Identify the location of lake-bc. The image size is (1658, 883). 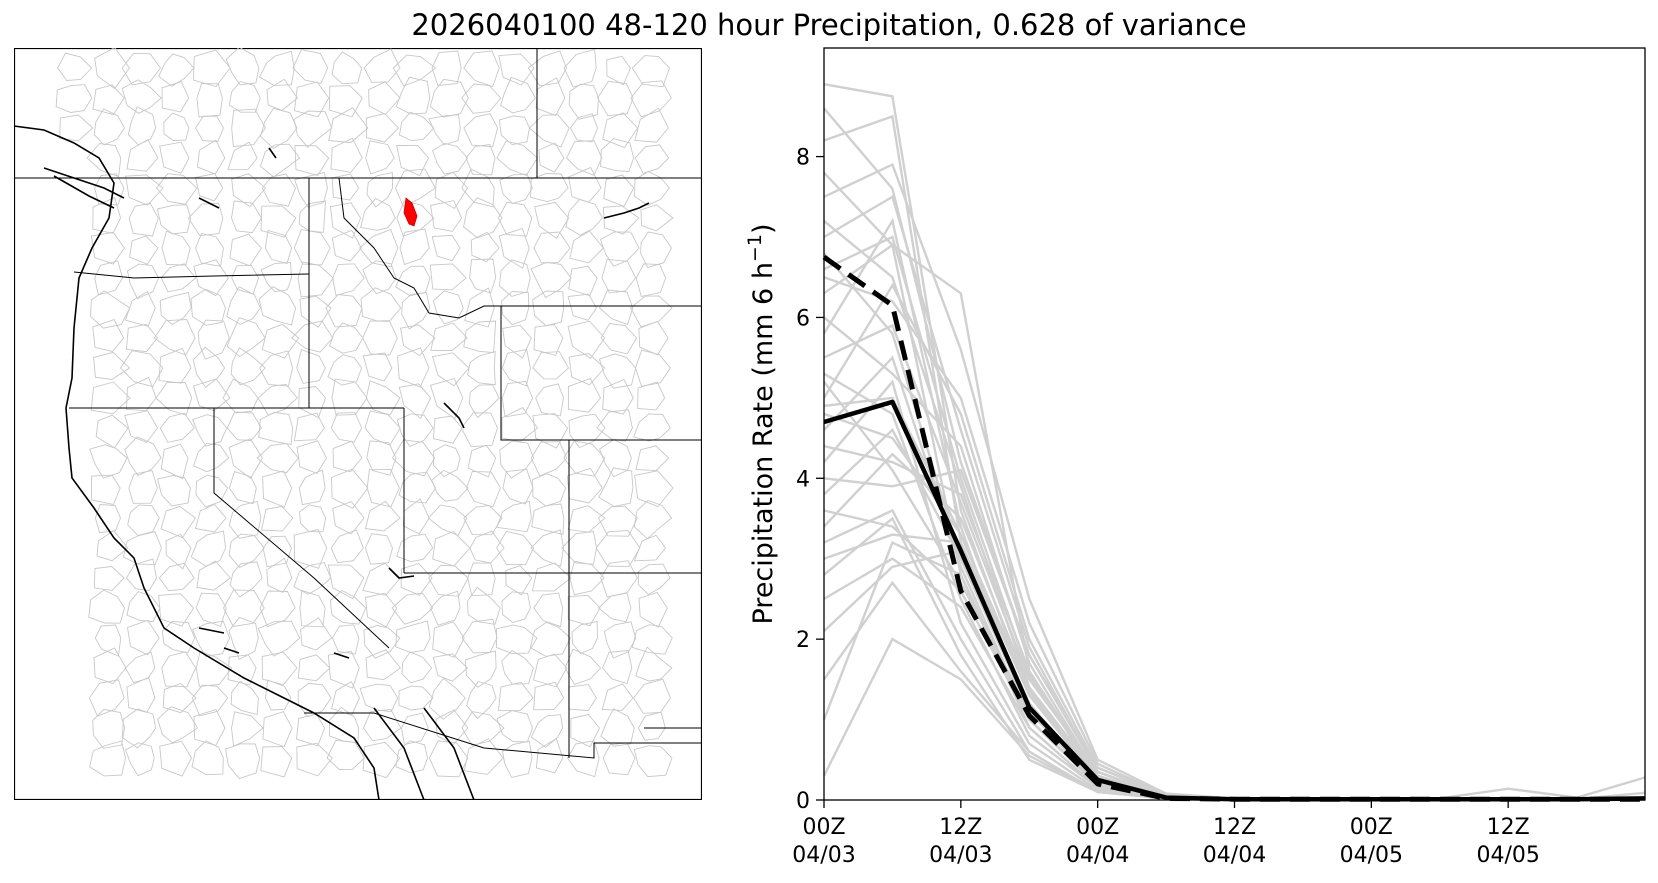
(272, 153).